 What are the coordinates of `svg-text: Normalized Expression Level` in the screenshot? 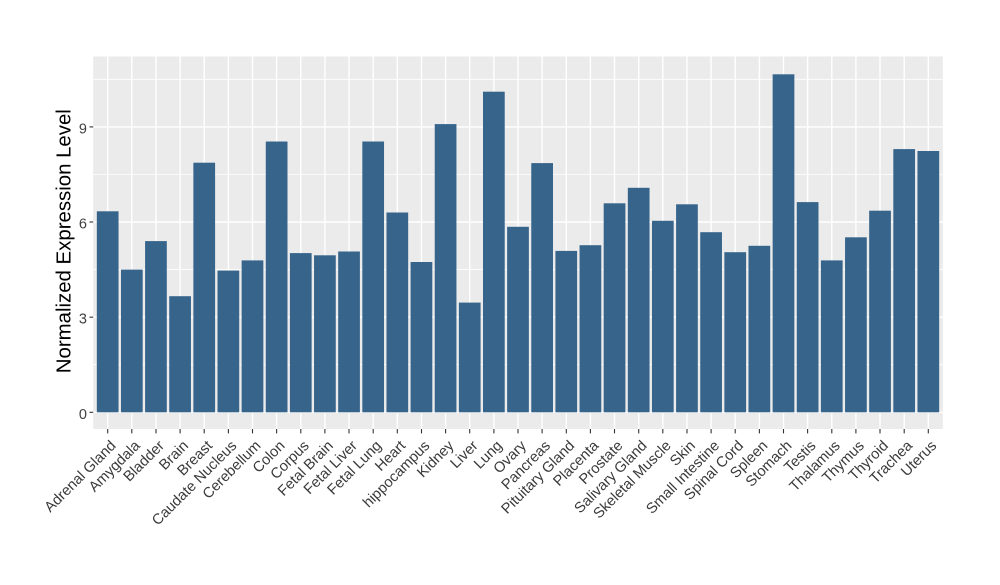 It's located at (65, 241).